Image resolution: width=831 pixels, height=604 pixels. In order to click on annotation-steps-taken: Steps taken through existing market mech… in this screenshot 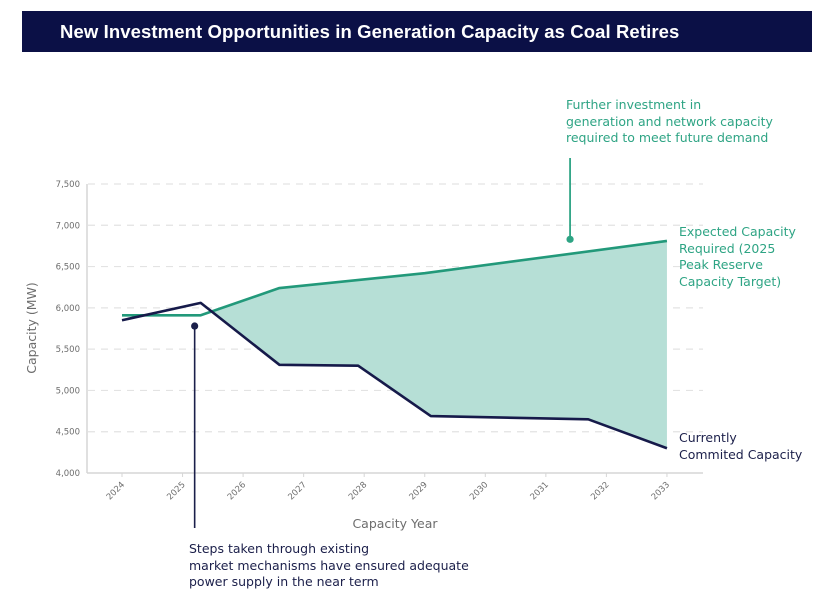, I will do `click(329, 565)`.